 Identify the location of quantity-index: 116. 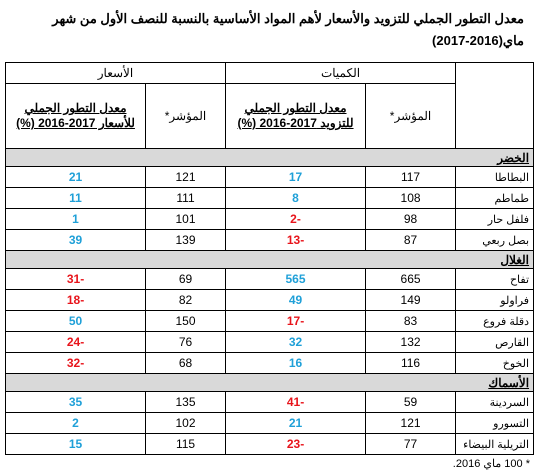
(411, 363).